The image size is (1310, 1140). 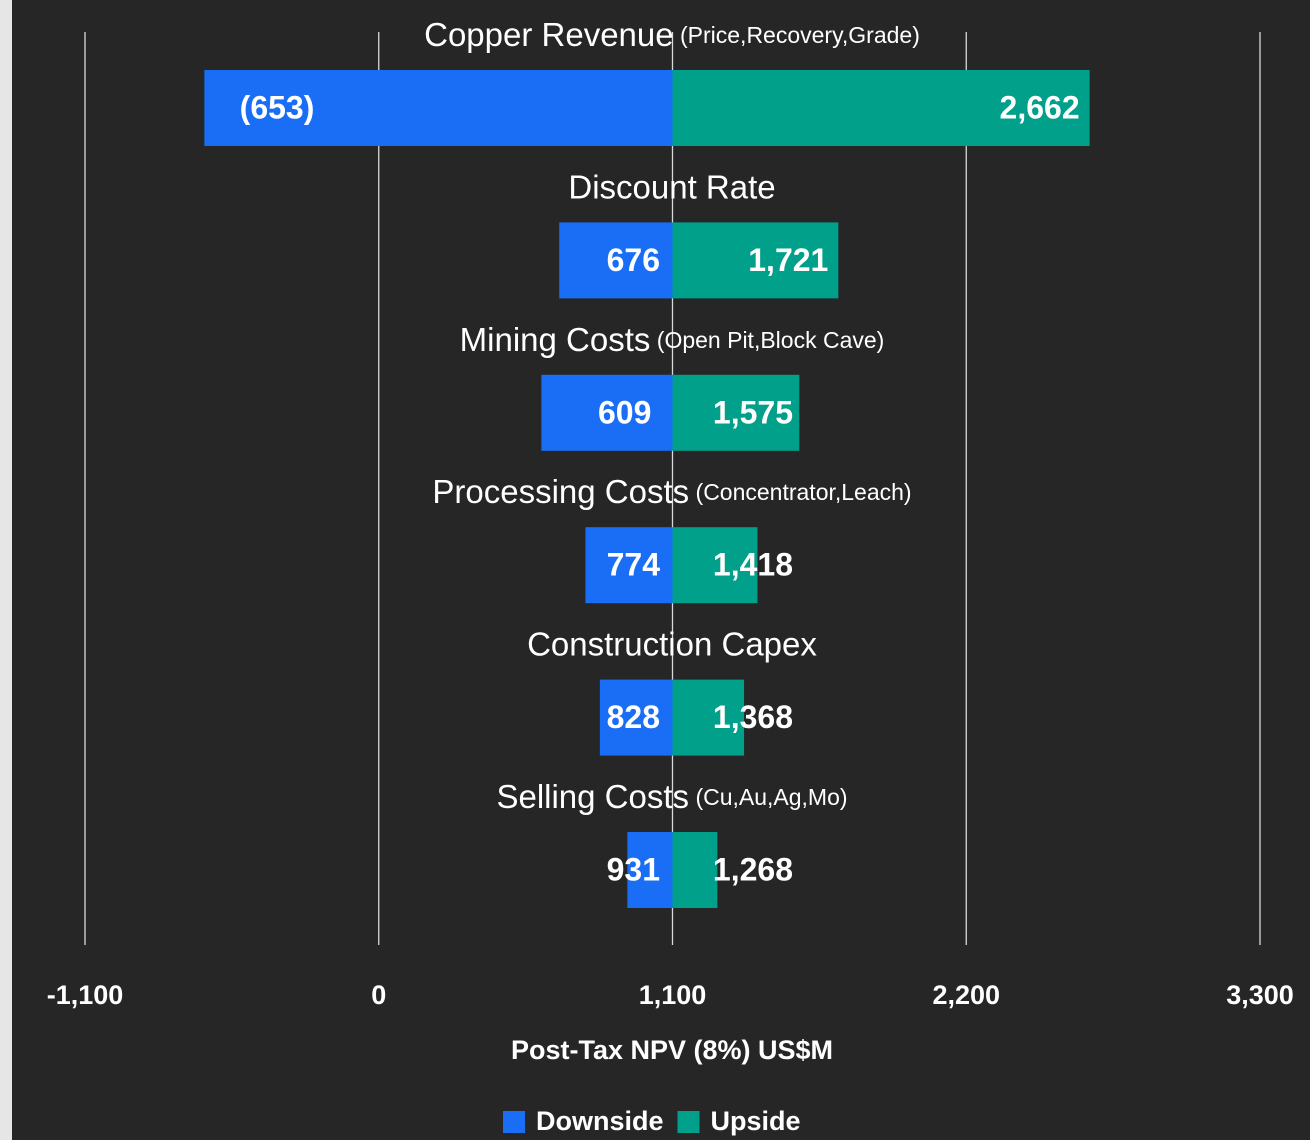 I want to click on category-name: Copper Revenue, so click(x=549, y=34).